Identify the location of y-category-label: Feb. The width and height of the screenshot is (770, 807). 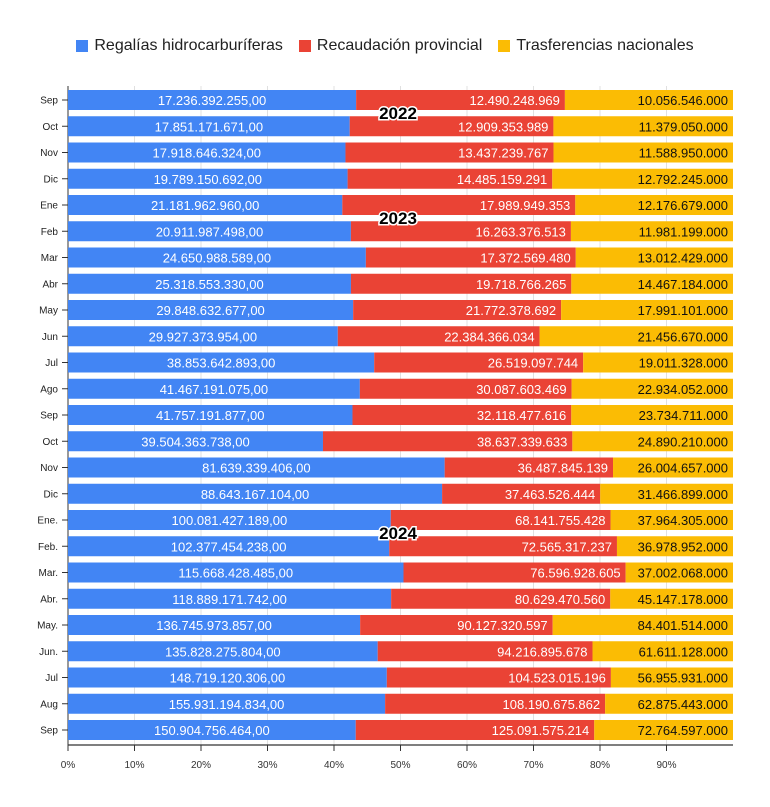
(50, 232).